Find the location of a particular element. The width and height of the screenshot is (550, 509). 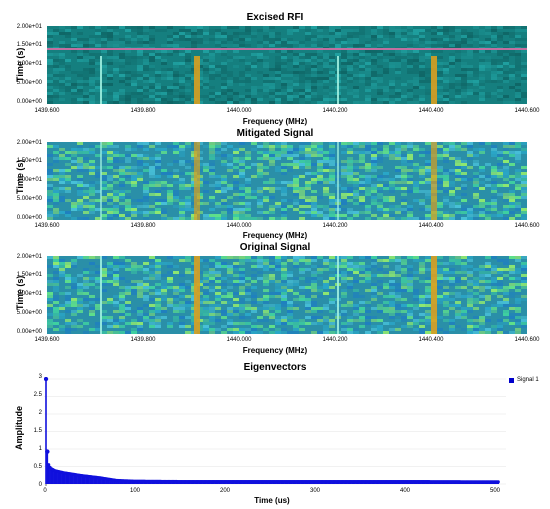

y-tick: 2 is located at coordinates (40, 413).